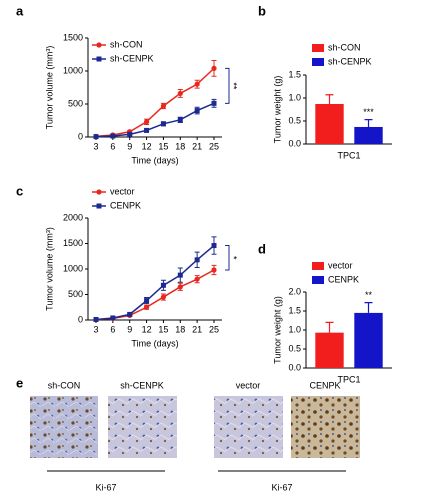  What do you see at coordinates (64, 385) in the screenshot?
I see `image-label: sh-CON` at bounding box center [64, 385].